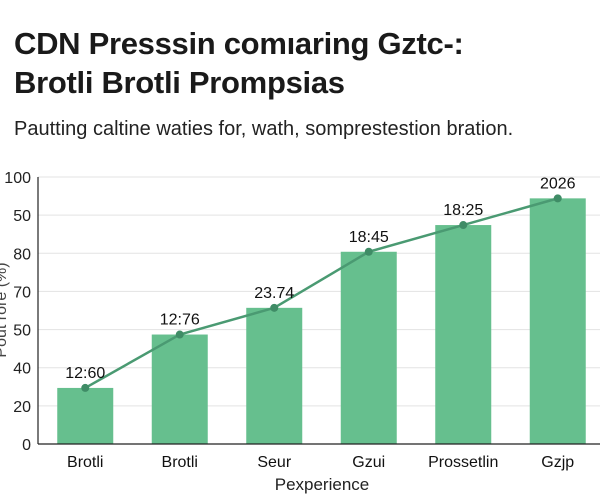 Image resolution: width=600 pixels, height=500 pixels. What do you see at coordinates (558, 183) in the screenshot?
I see `data-label: 2026` at bounding box center [558, 183].